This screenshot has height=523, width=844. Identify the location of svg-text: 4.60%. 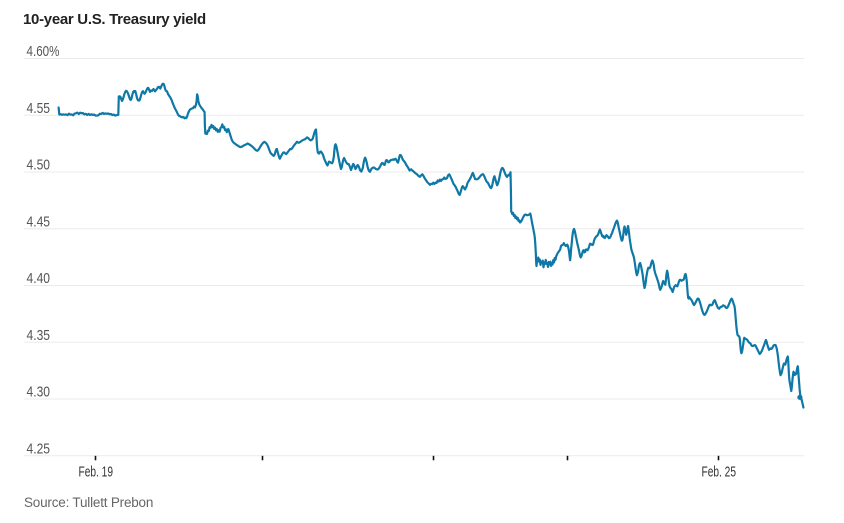
(43, 51).